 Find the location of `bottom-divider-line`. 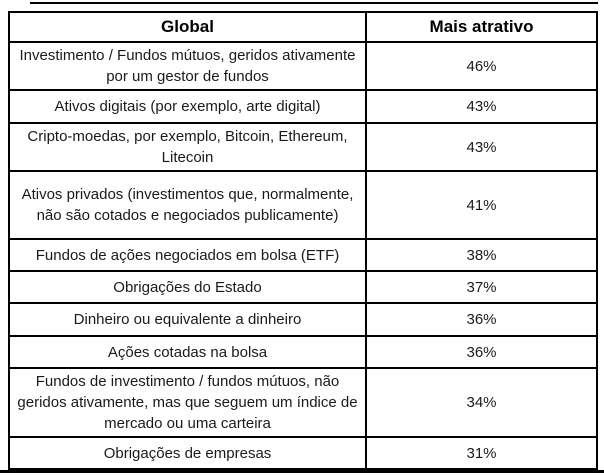

bottom-divider-line is located at coordinates (302, 471).